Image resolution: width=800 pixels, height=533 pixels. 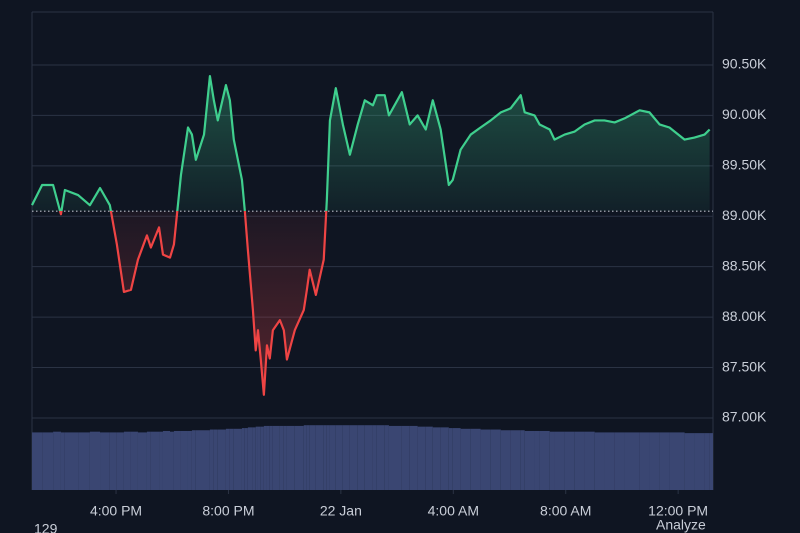 What do you see at coordinates (228, 511) in the screenshot?
I see `x-tick-label: 8:00 PM` at bounding box center [228, 511].